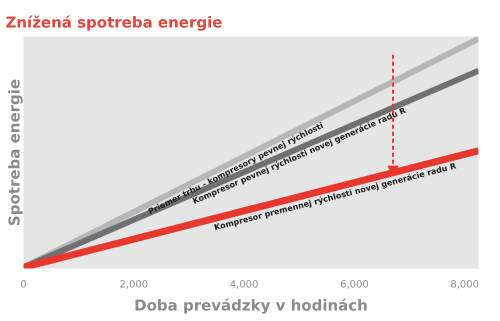  Describe the element at coordinates (465, 285) in the screenshot. I see `x-tick-label: 8,000` at that location.